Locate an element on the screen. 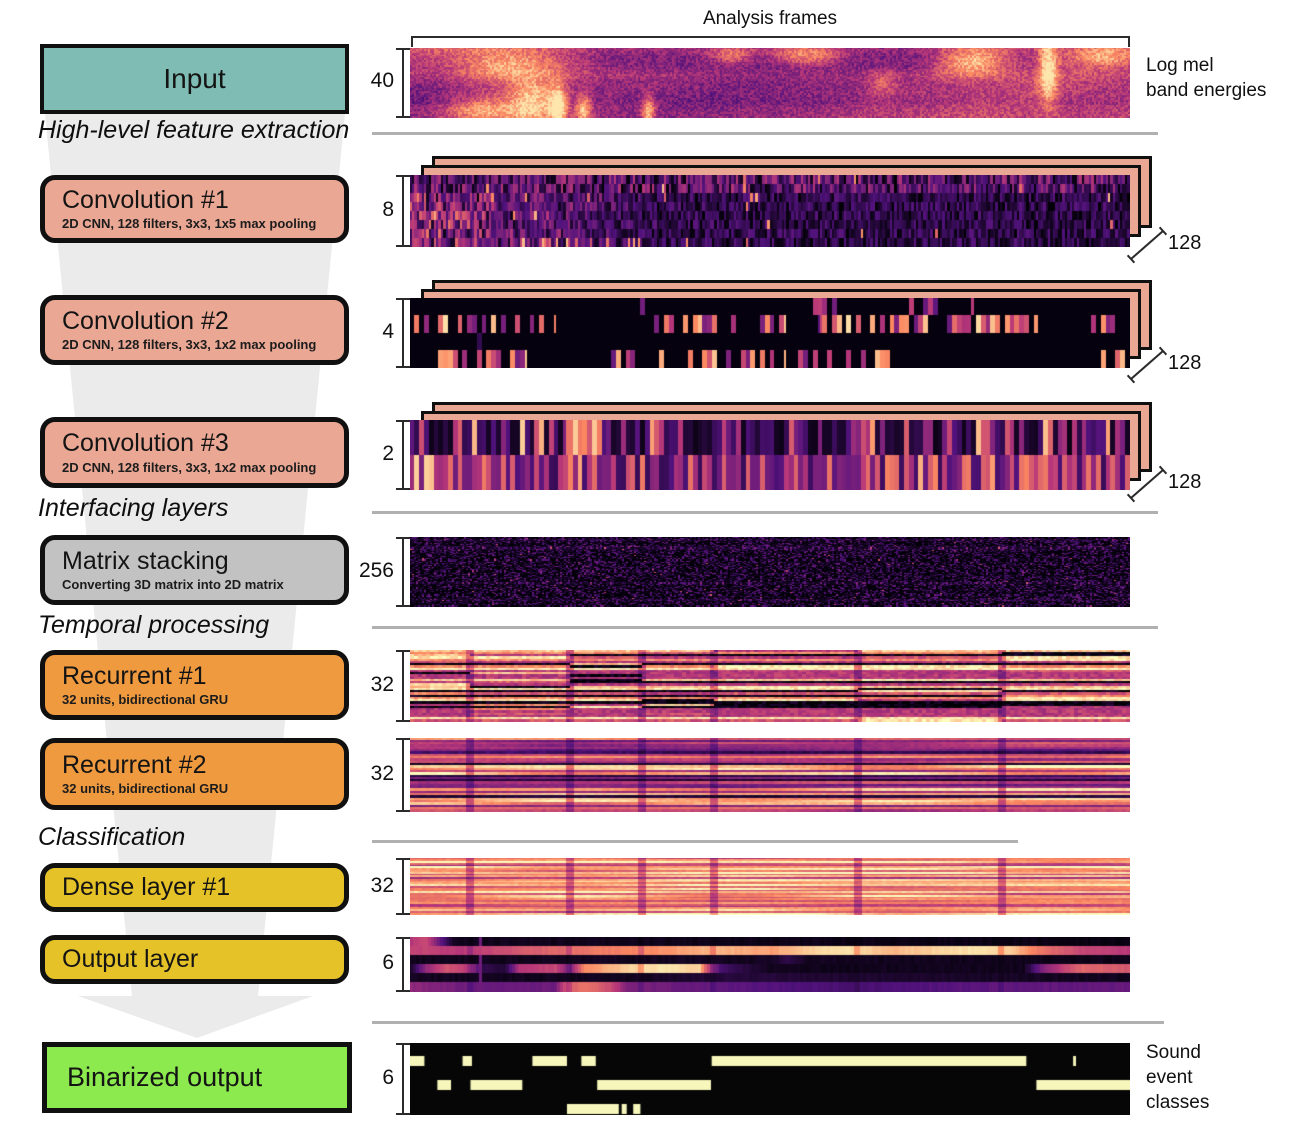  matrix-stacking-heatmap is located at coordinates (770, 572).